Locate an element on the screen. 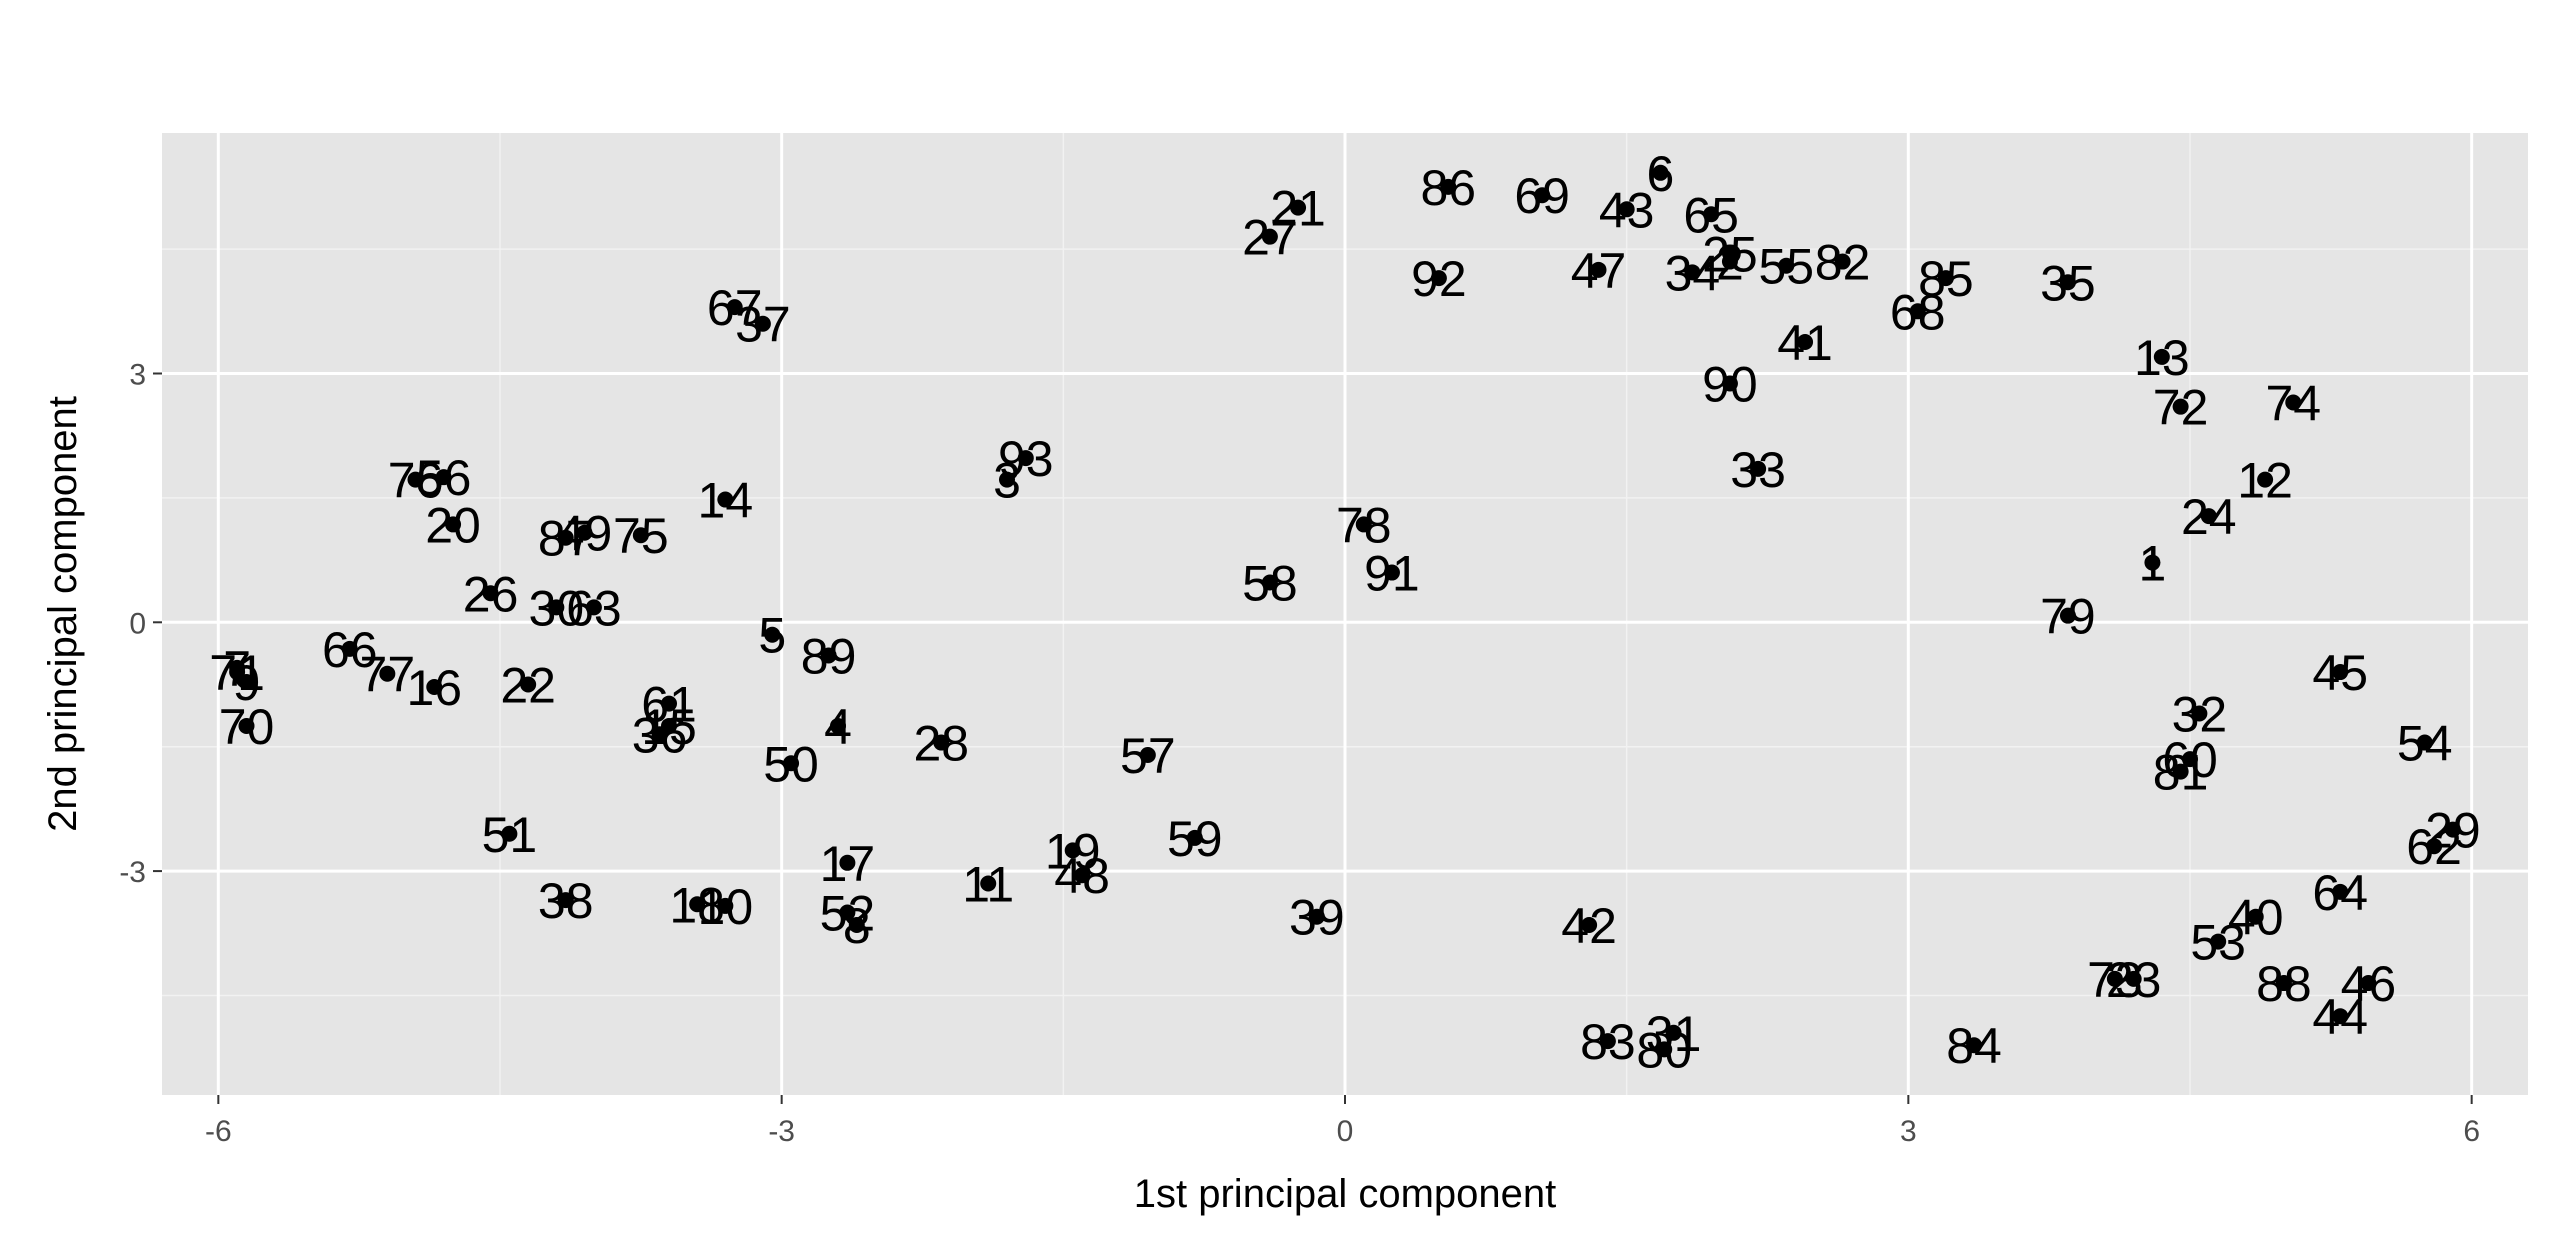 This screenshot has width=2574, height=1245. point-label: 91 is located at coordinates (1392, 574).